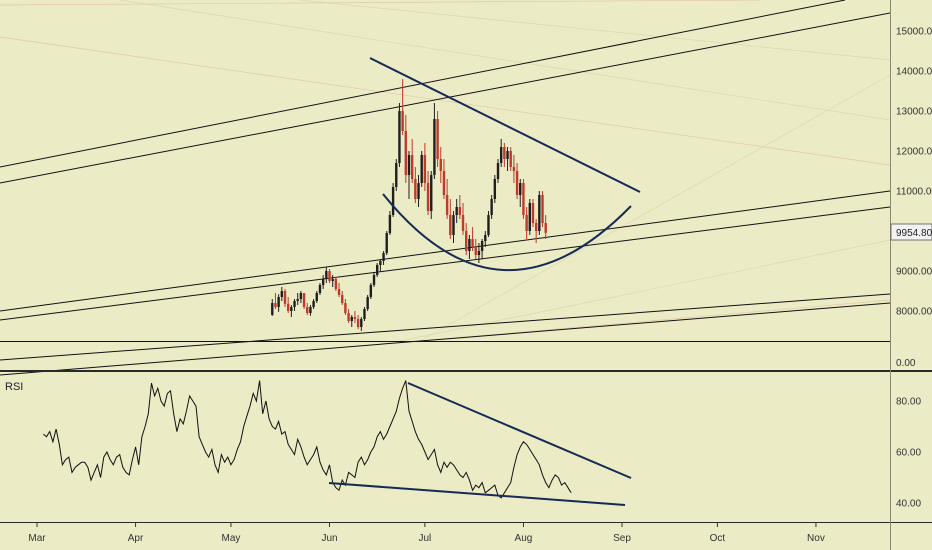 The image size is (932, 550). What do you see at coordinates (307, 439) in the screenshot?
I see `rsi-line` at bounding box center [307, 439].